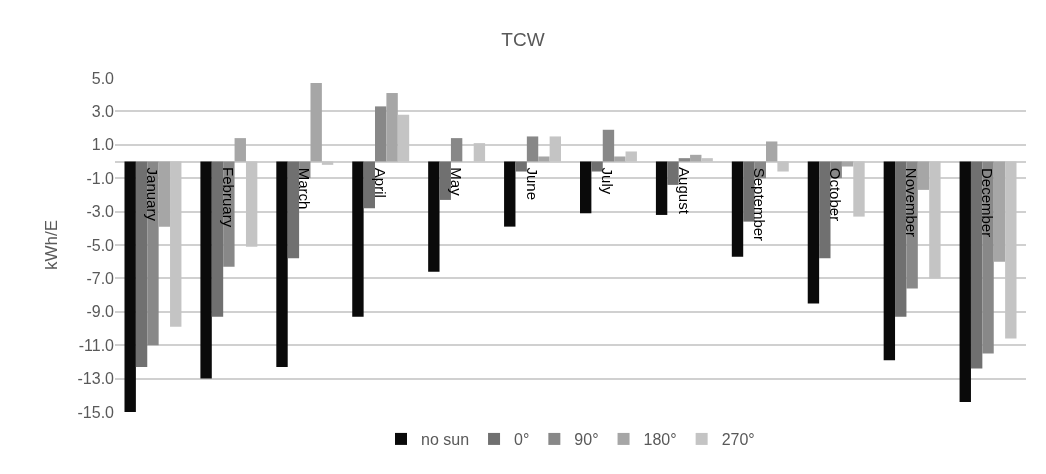  What do you see at coordinates (305, 188) in the screenshot?
I see `x-tick-label: March` at bounding box center [305, 188].